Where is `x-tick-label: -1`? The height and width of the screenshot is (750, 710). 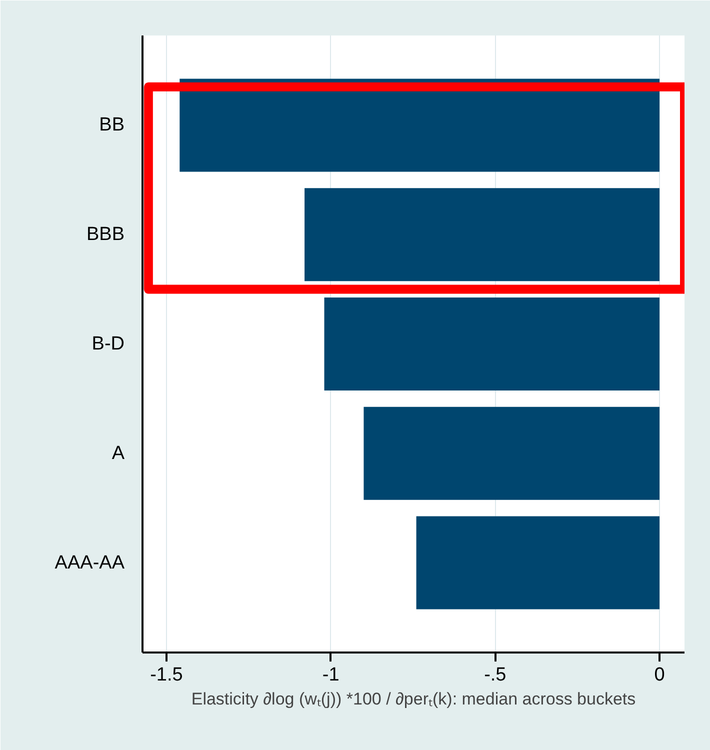 x-tick-label: -1 is located at coordinates (331, 675).